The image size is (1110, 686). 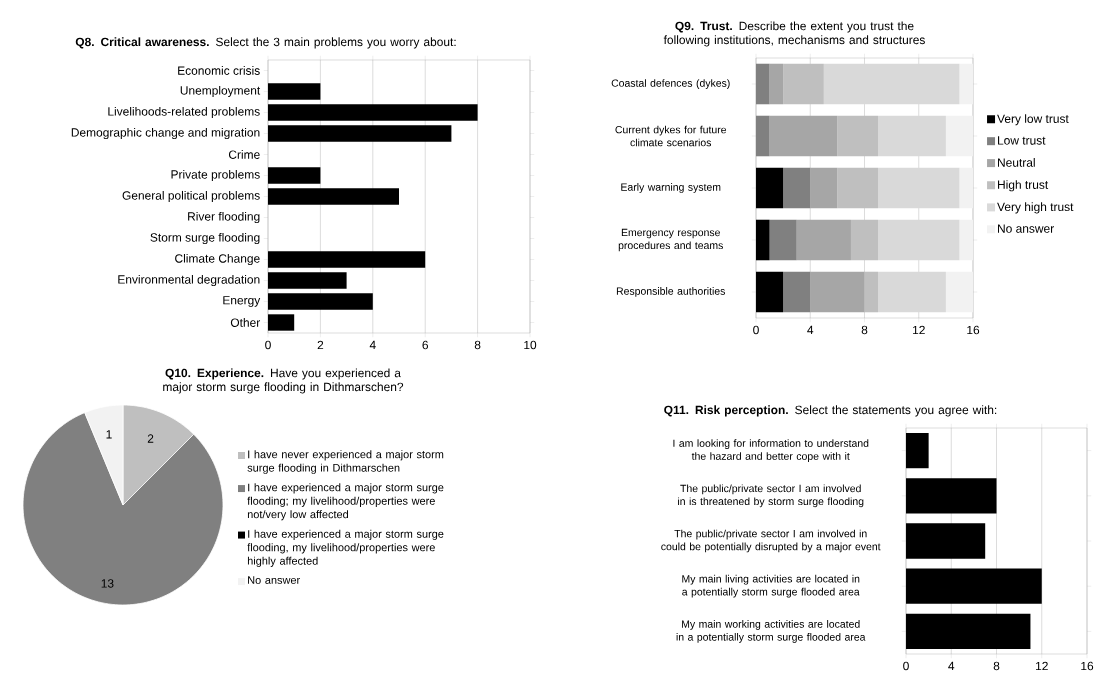 What do you see at coordinates (220, 91) in the screenshot?
I see `y-tick-label: Unemployment` at bounding box center [220, 91].